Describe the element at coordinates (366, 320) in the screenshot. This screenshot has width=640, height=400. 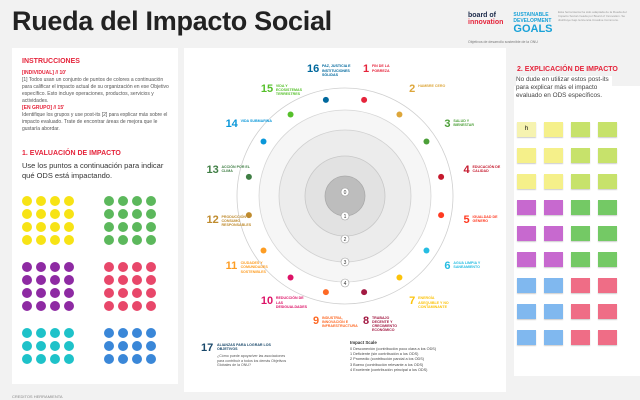
I see `goal-8-number: 8` at that location.